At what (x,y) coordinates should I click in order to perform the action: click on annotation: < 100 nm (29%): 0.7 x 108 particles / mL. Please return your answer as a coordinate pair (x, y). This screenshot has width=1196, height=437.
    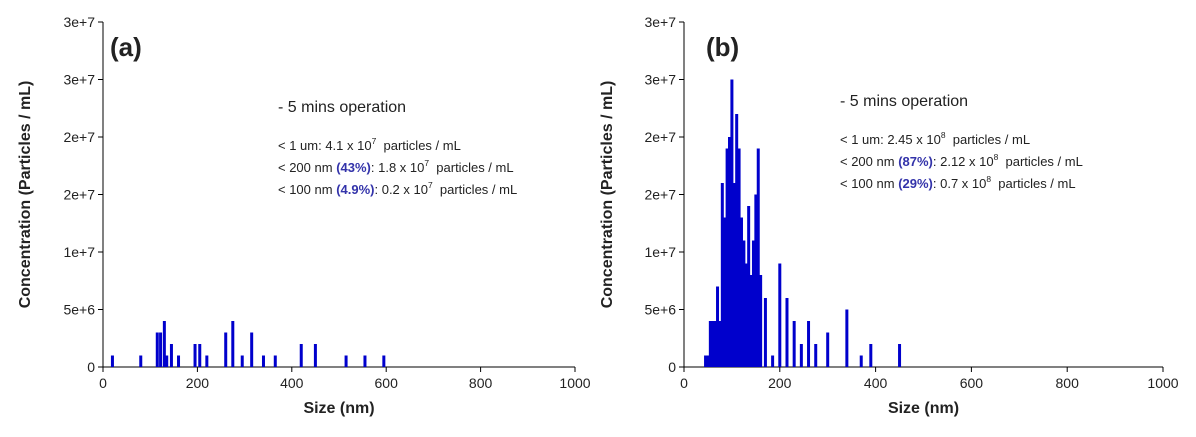
    Looking at the image, I should click on (958, 182).